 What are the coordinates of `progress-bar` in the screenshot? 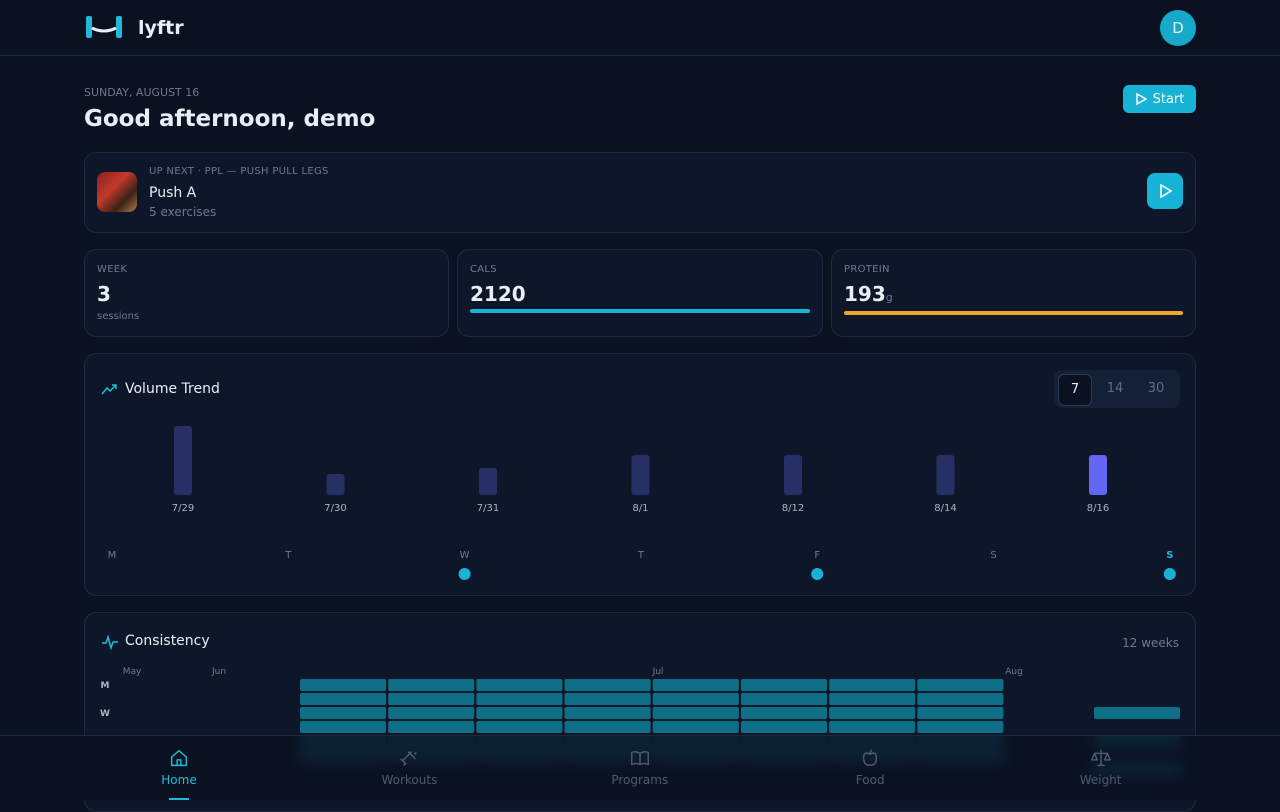 It's located at (640, 311).